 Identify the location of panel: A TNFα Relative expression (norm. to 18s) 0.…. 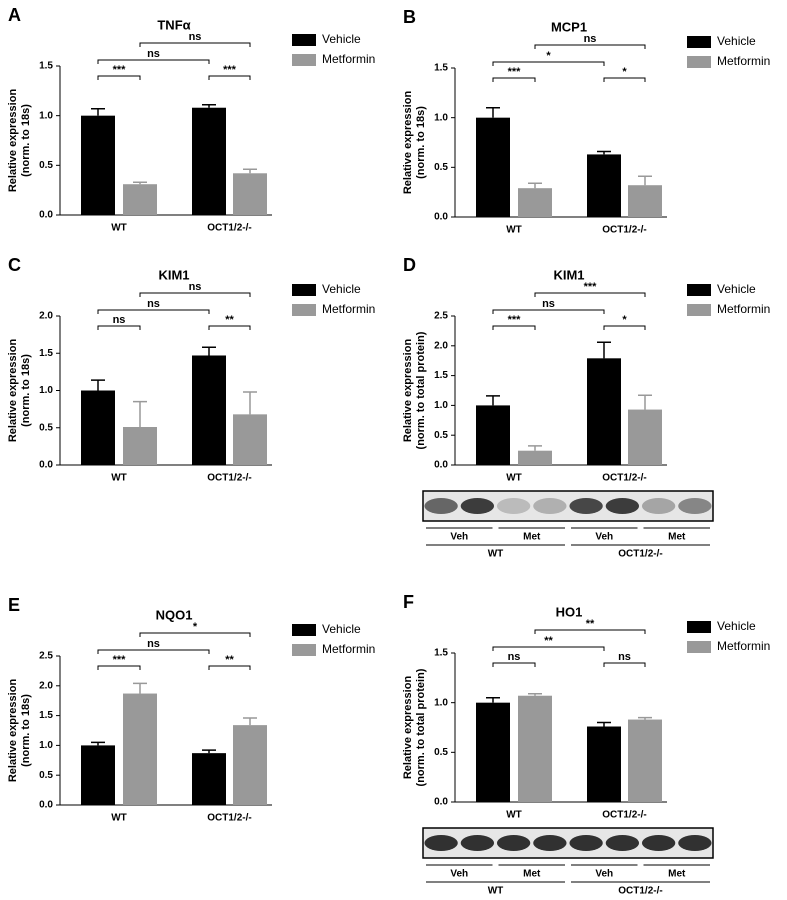
(191, 119).